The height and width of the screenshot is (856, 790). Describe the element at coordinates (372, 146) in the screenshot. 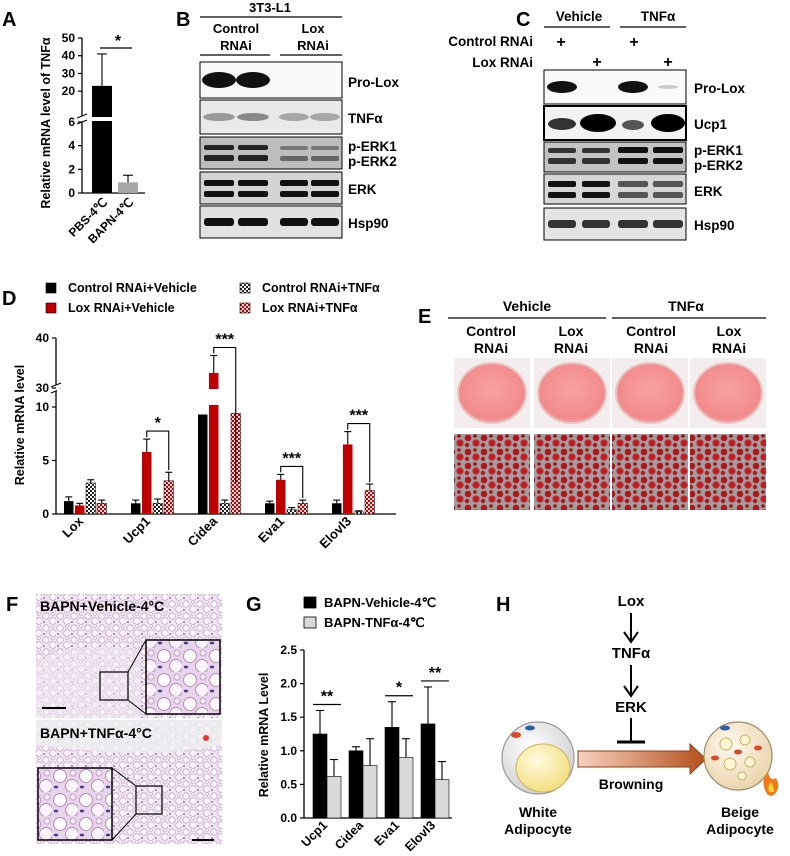

I see `panel-b-row-perk1: p-ERK1` at that location.